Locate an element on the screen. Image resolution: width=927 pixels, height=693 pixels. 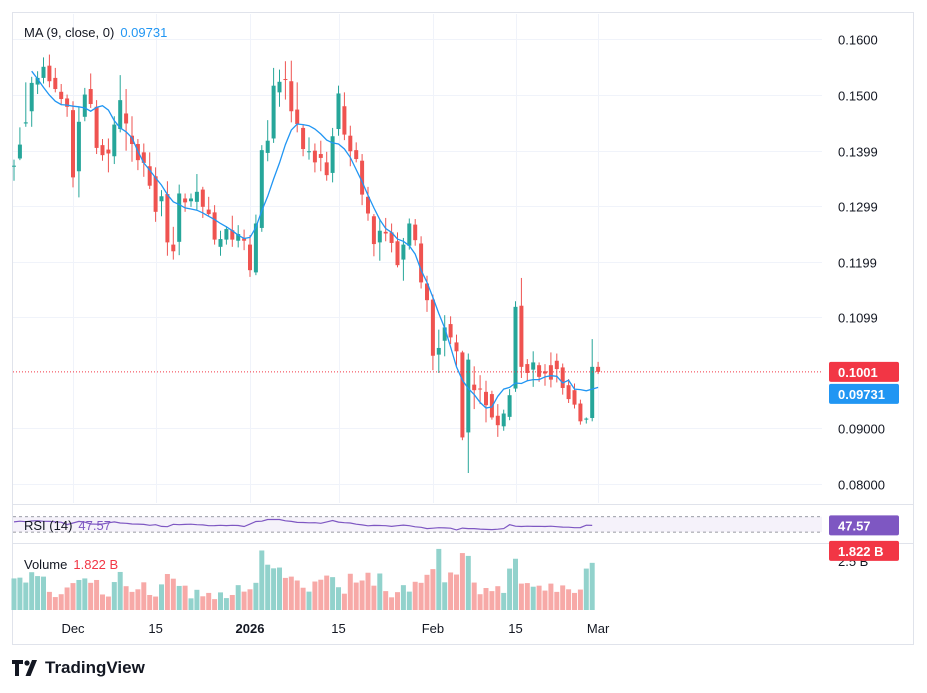
volume-value-badge-bg is located at coordinates (864, 550).